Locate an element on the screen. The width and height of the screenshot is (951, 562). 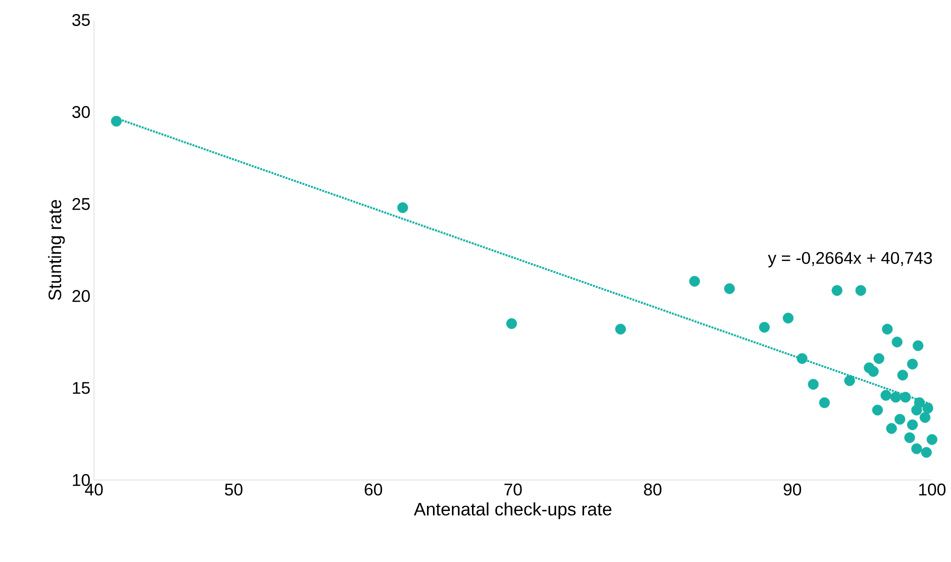
x-tick-label: 50 is located at coordinates (233, 490).